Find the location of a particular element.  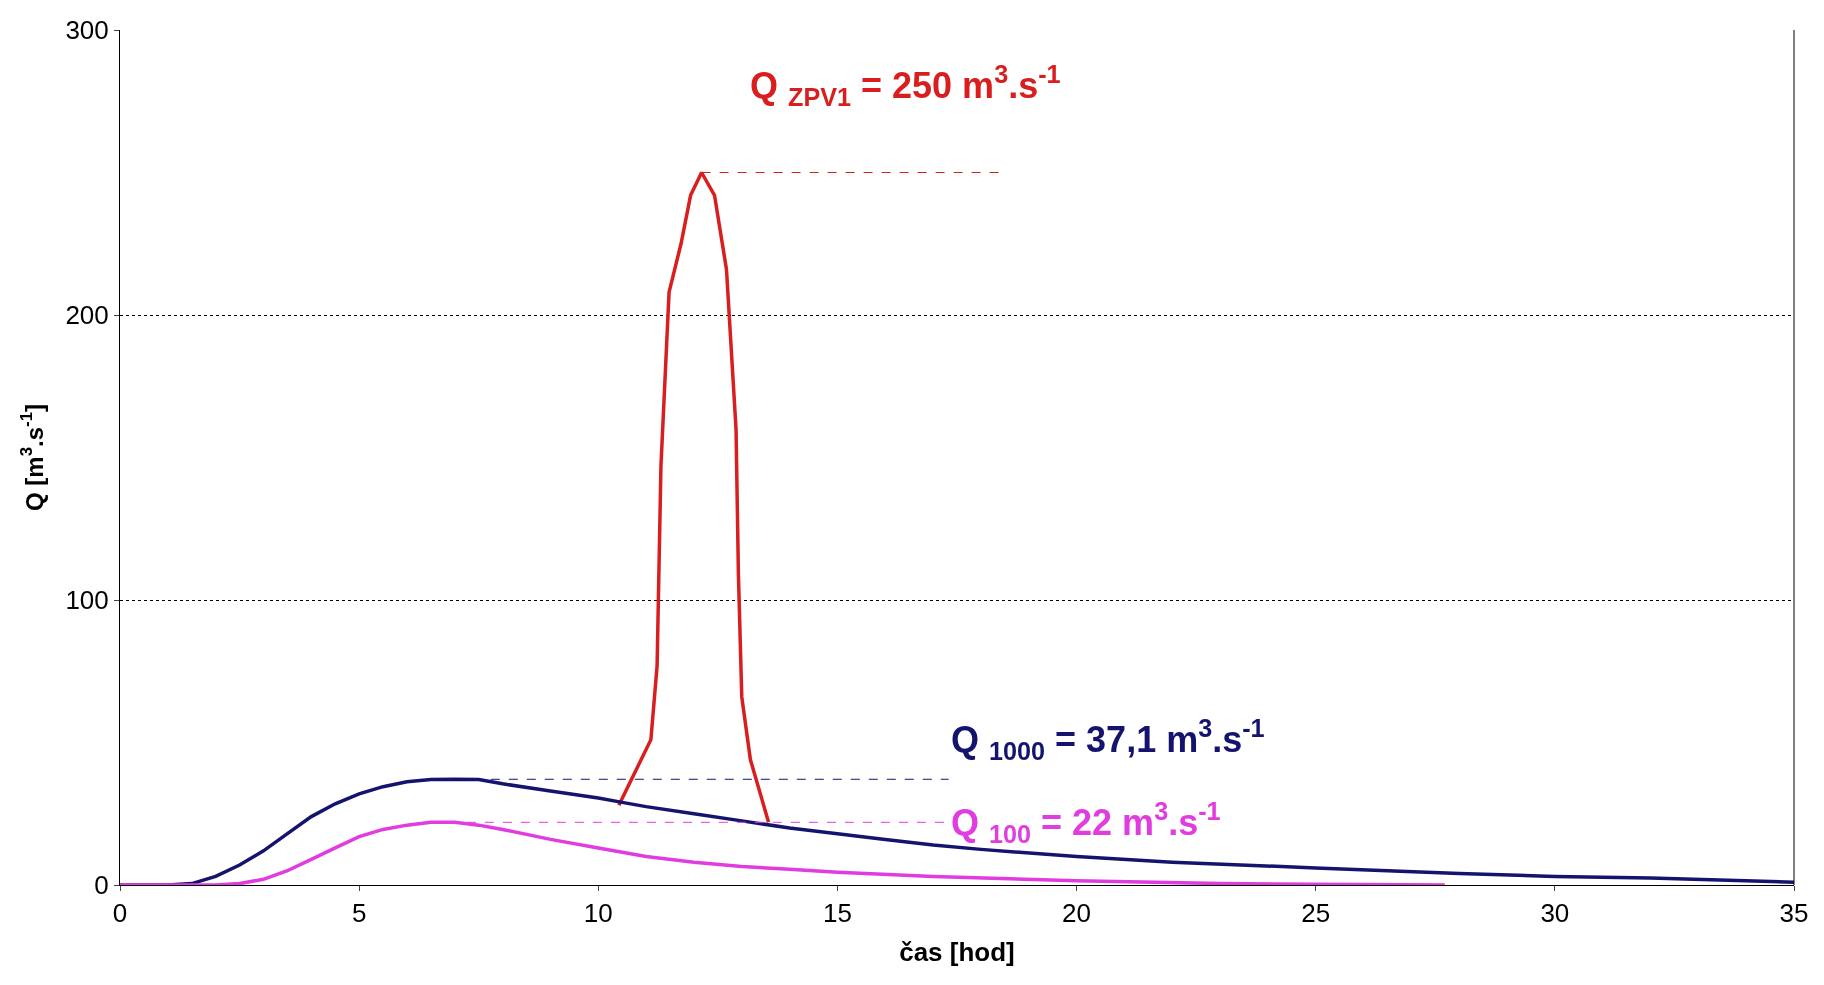

y-tick-label: 300 is located at coordinates (87, 30).